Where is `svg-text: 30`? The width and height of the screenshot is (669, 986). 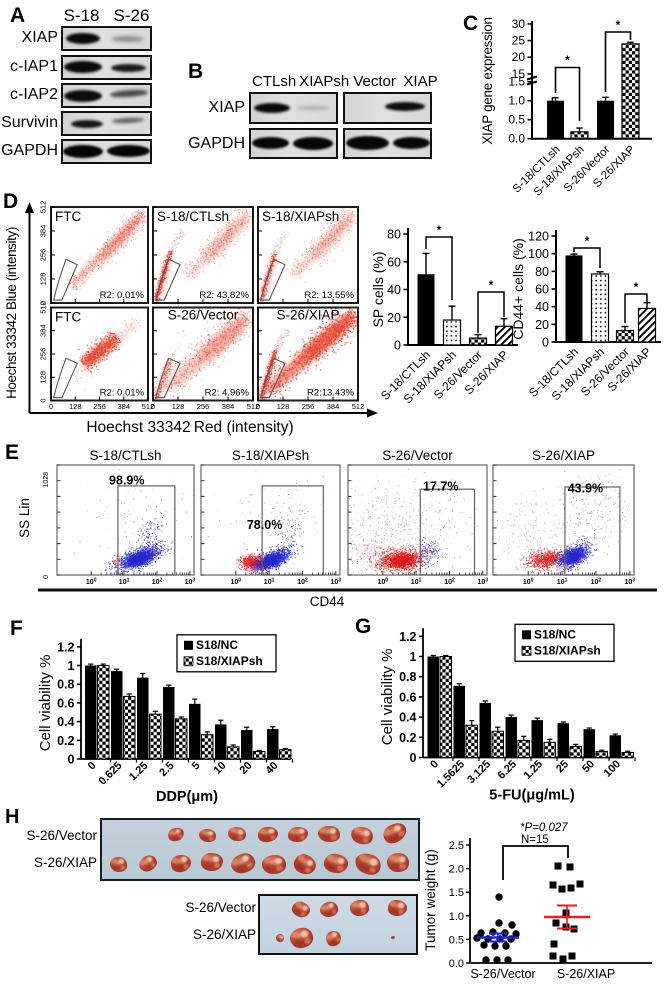
svg-text: 30 is located at coordinates (519, 24).